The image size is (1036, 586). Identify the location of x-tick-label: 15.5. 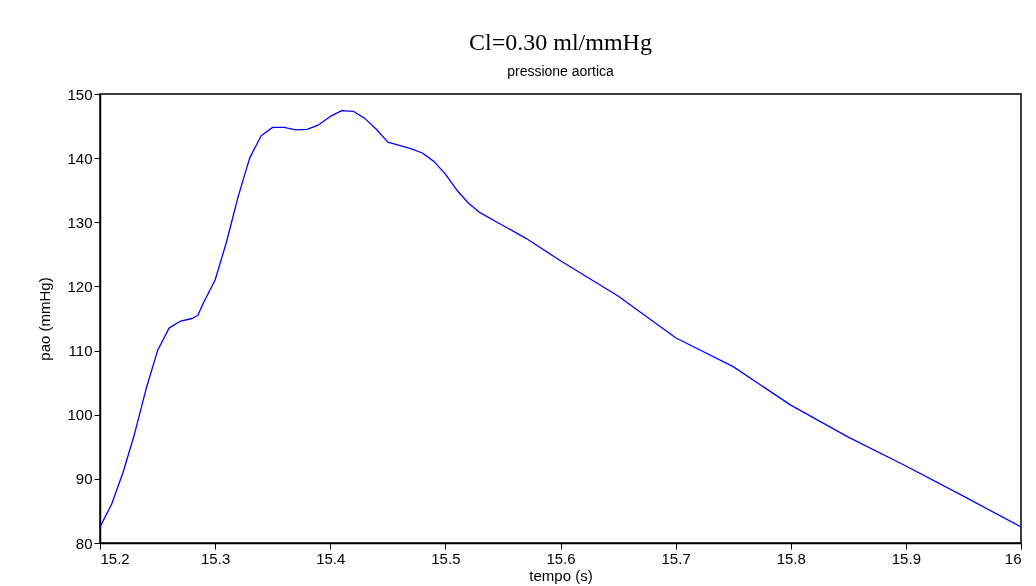
(446, 558).